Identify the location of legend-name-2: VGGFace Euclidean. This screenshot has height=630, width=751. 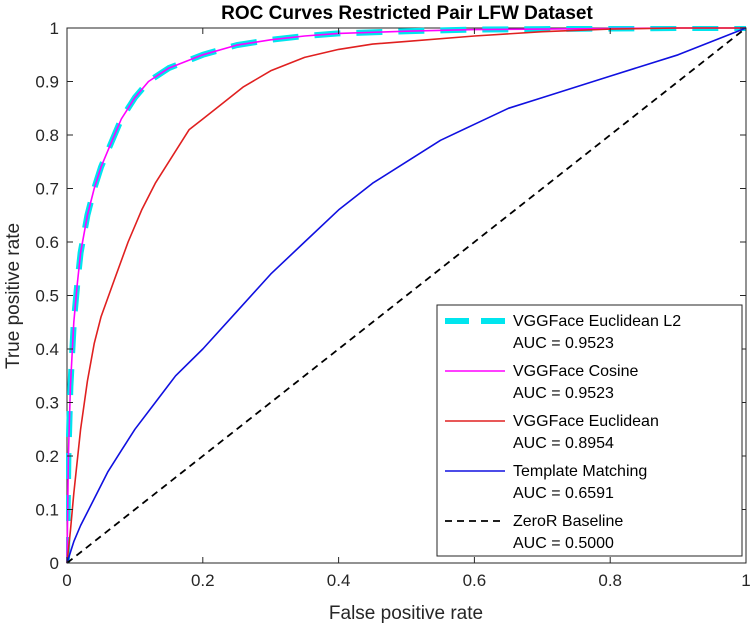
(586, 421).